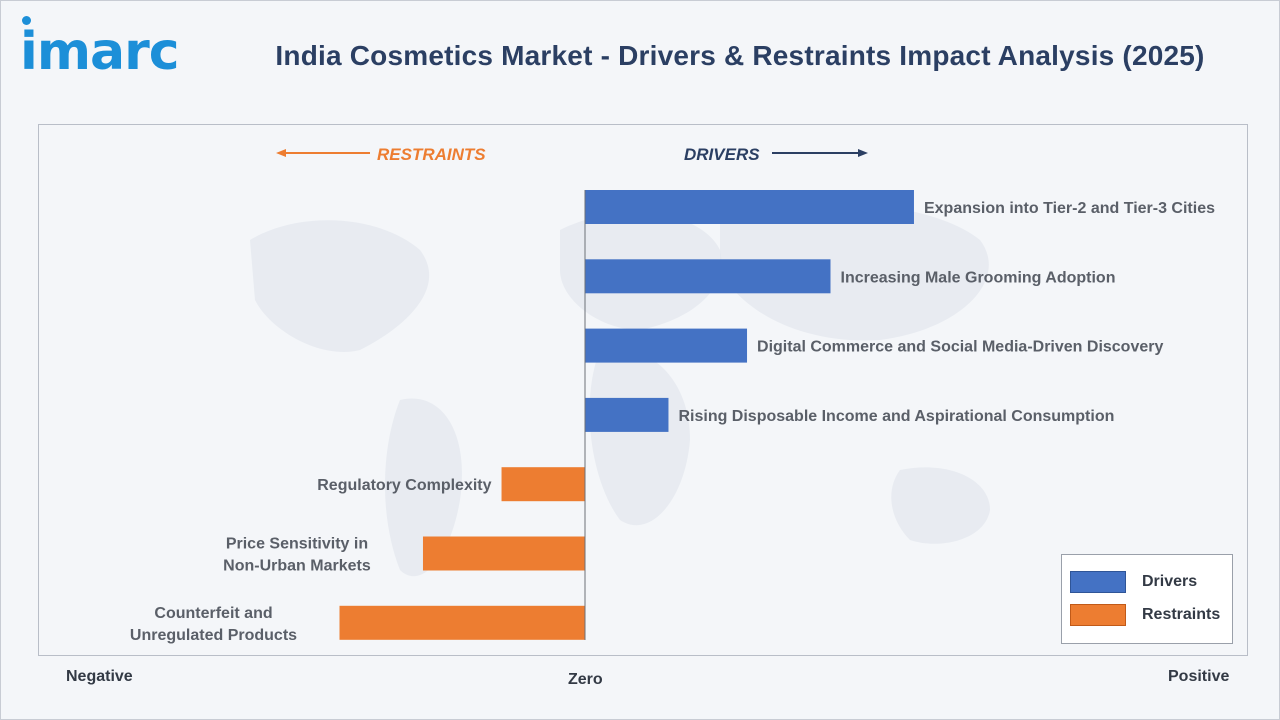 Image resolution: width=1280 pixels, height=720 pixels. What do you see at coordinates (281, 153) in the screenshot?
I see `restraints-arrow-head` at bounding box center [281, 153].